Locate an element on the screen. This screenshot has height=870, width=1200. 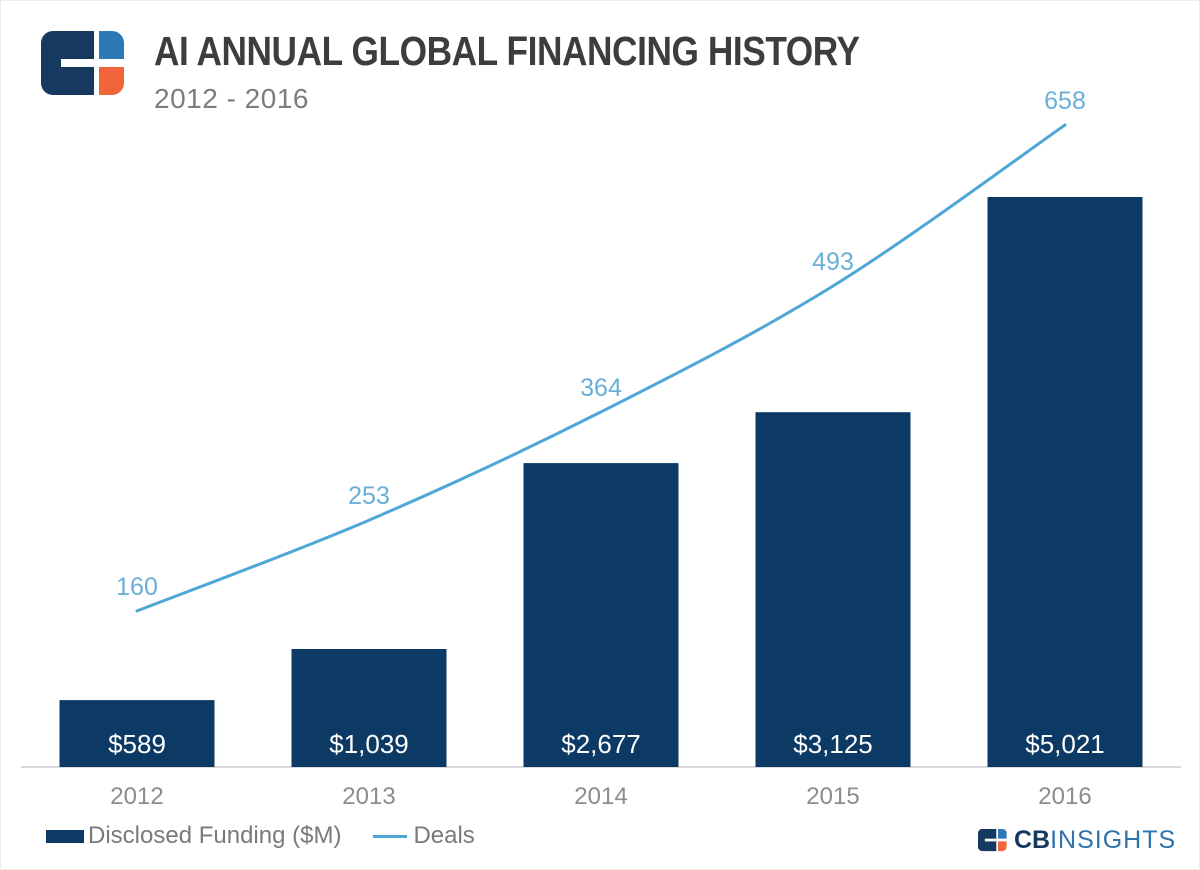
x-tick-2012: 2012 is located at coordinates (136, 796).